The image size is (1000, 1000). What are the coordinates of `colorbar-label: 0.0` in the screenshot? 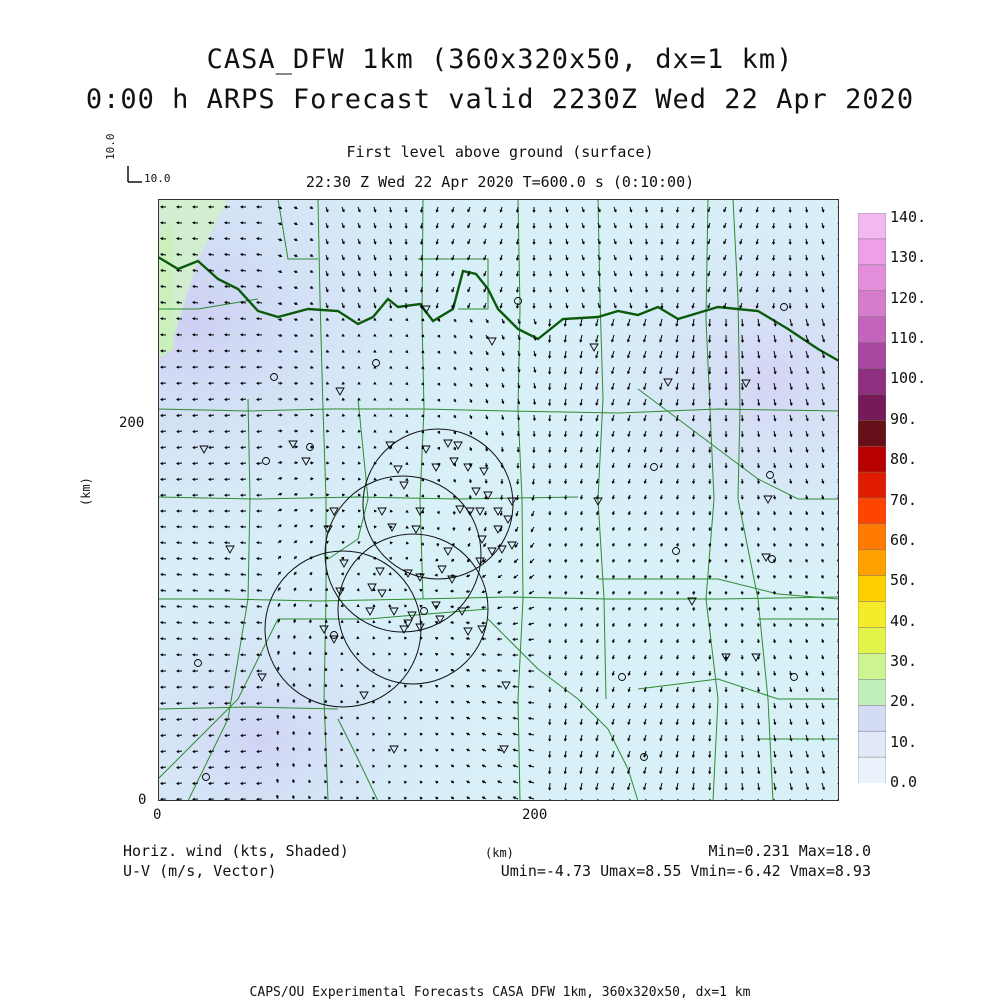 It's located at (904, 782).